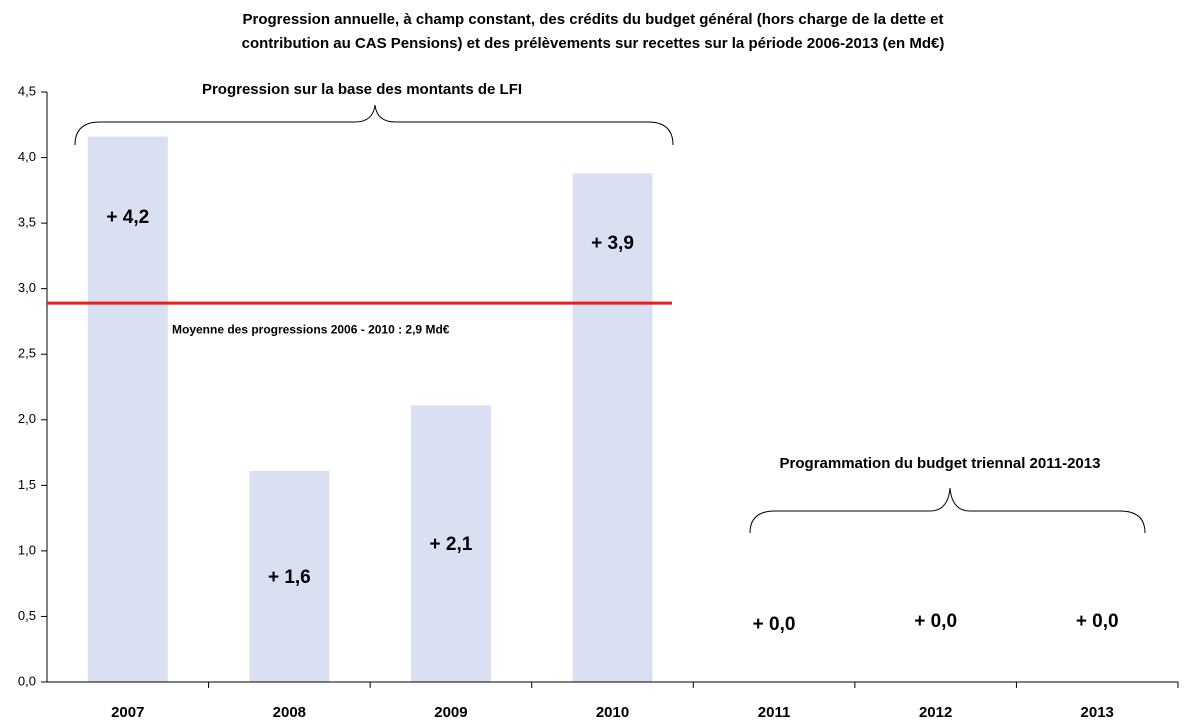 This screenshot has width=1186, height=720. I want to click on y-tick-label: 0,0, so click(27, 680).